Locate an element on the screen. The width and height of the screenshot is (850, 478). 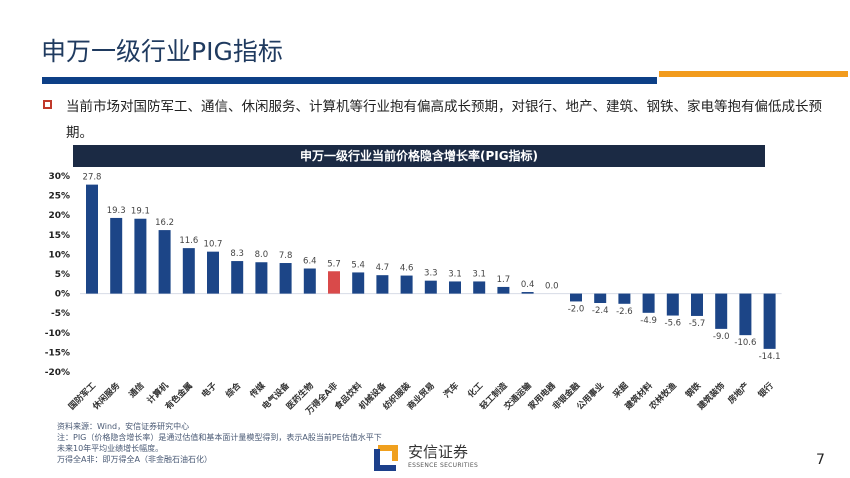
category-label: 化工 is located at coordinates (476, 390).